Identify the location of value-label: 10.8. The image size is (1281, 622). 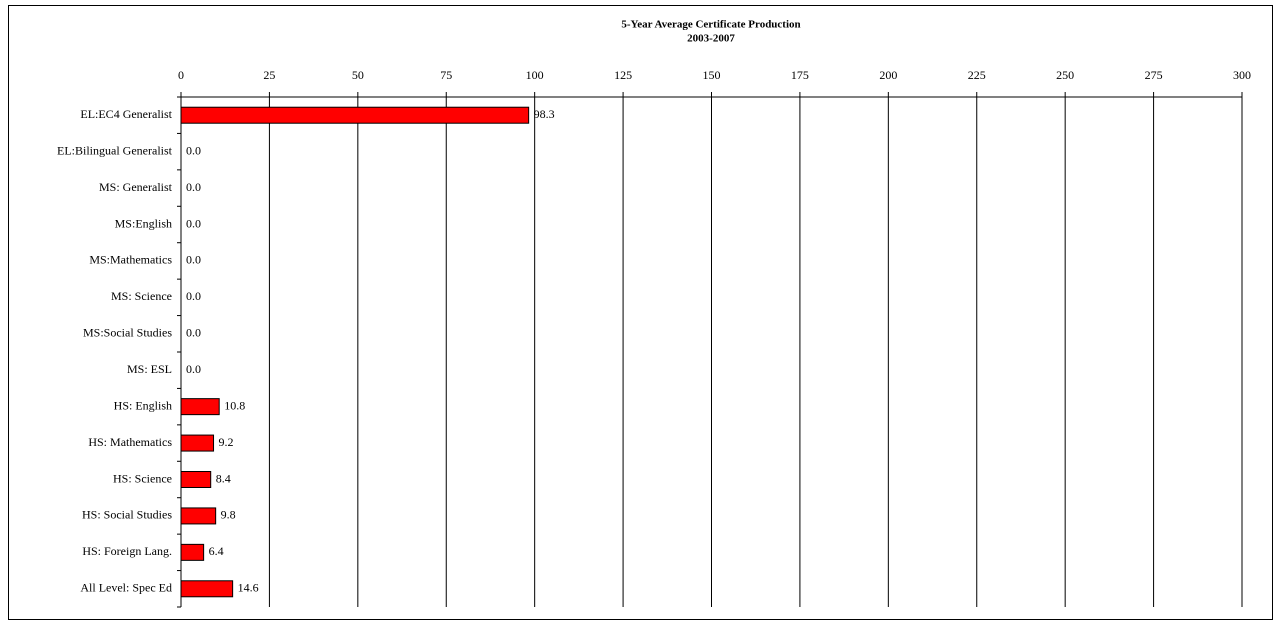
(234, 405).